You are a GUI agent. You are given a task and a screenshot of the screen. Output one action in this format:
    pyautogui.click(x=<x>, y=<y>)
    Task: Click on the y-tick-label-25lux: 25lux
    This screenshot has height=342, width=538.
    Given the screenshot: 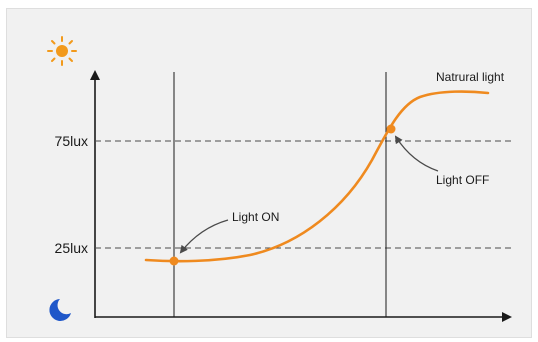 What is the action you would take?
    pyautogui.click(x=71, y=248)
    